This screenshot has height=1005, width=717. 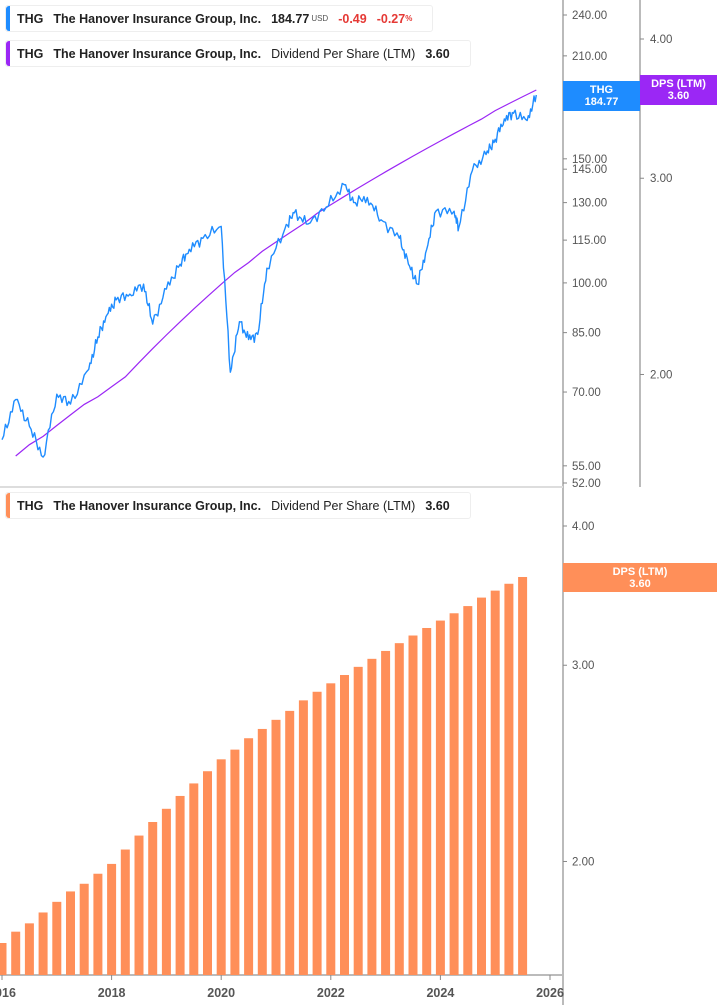 I want to click on x-tick-label: 2016, so click(x=8, y=993).